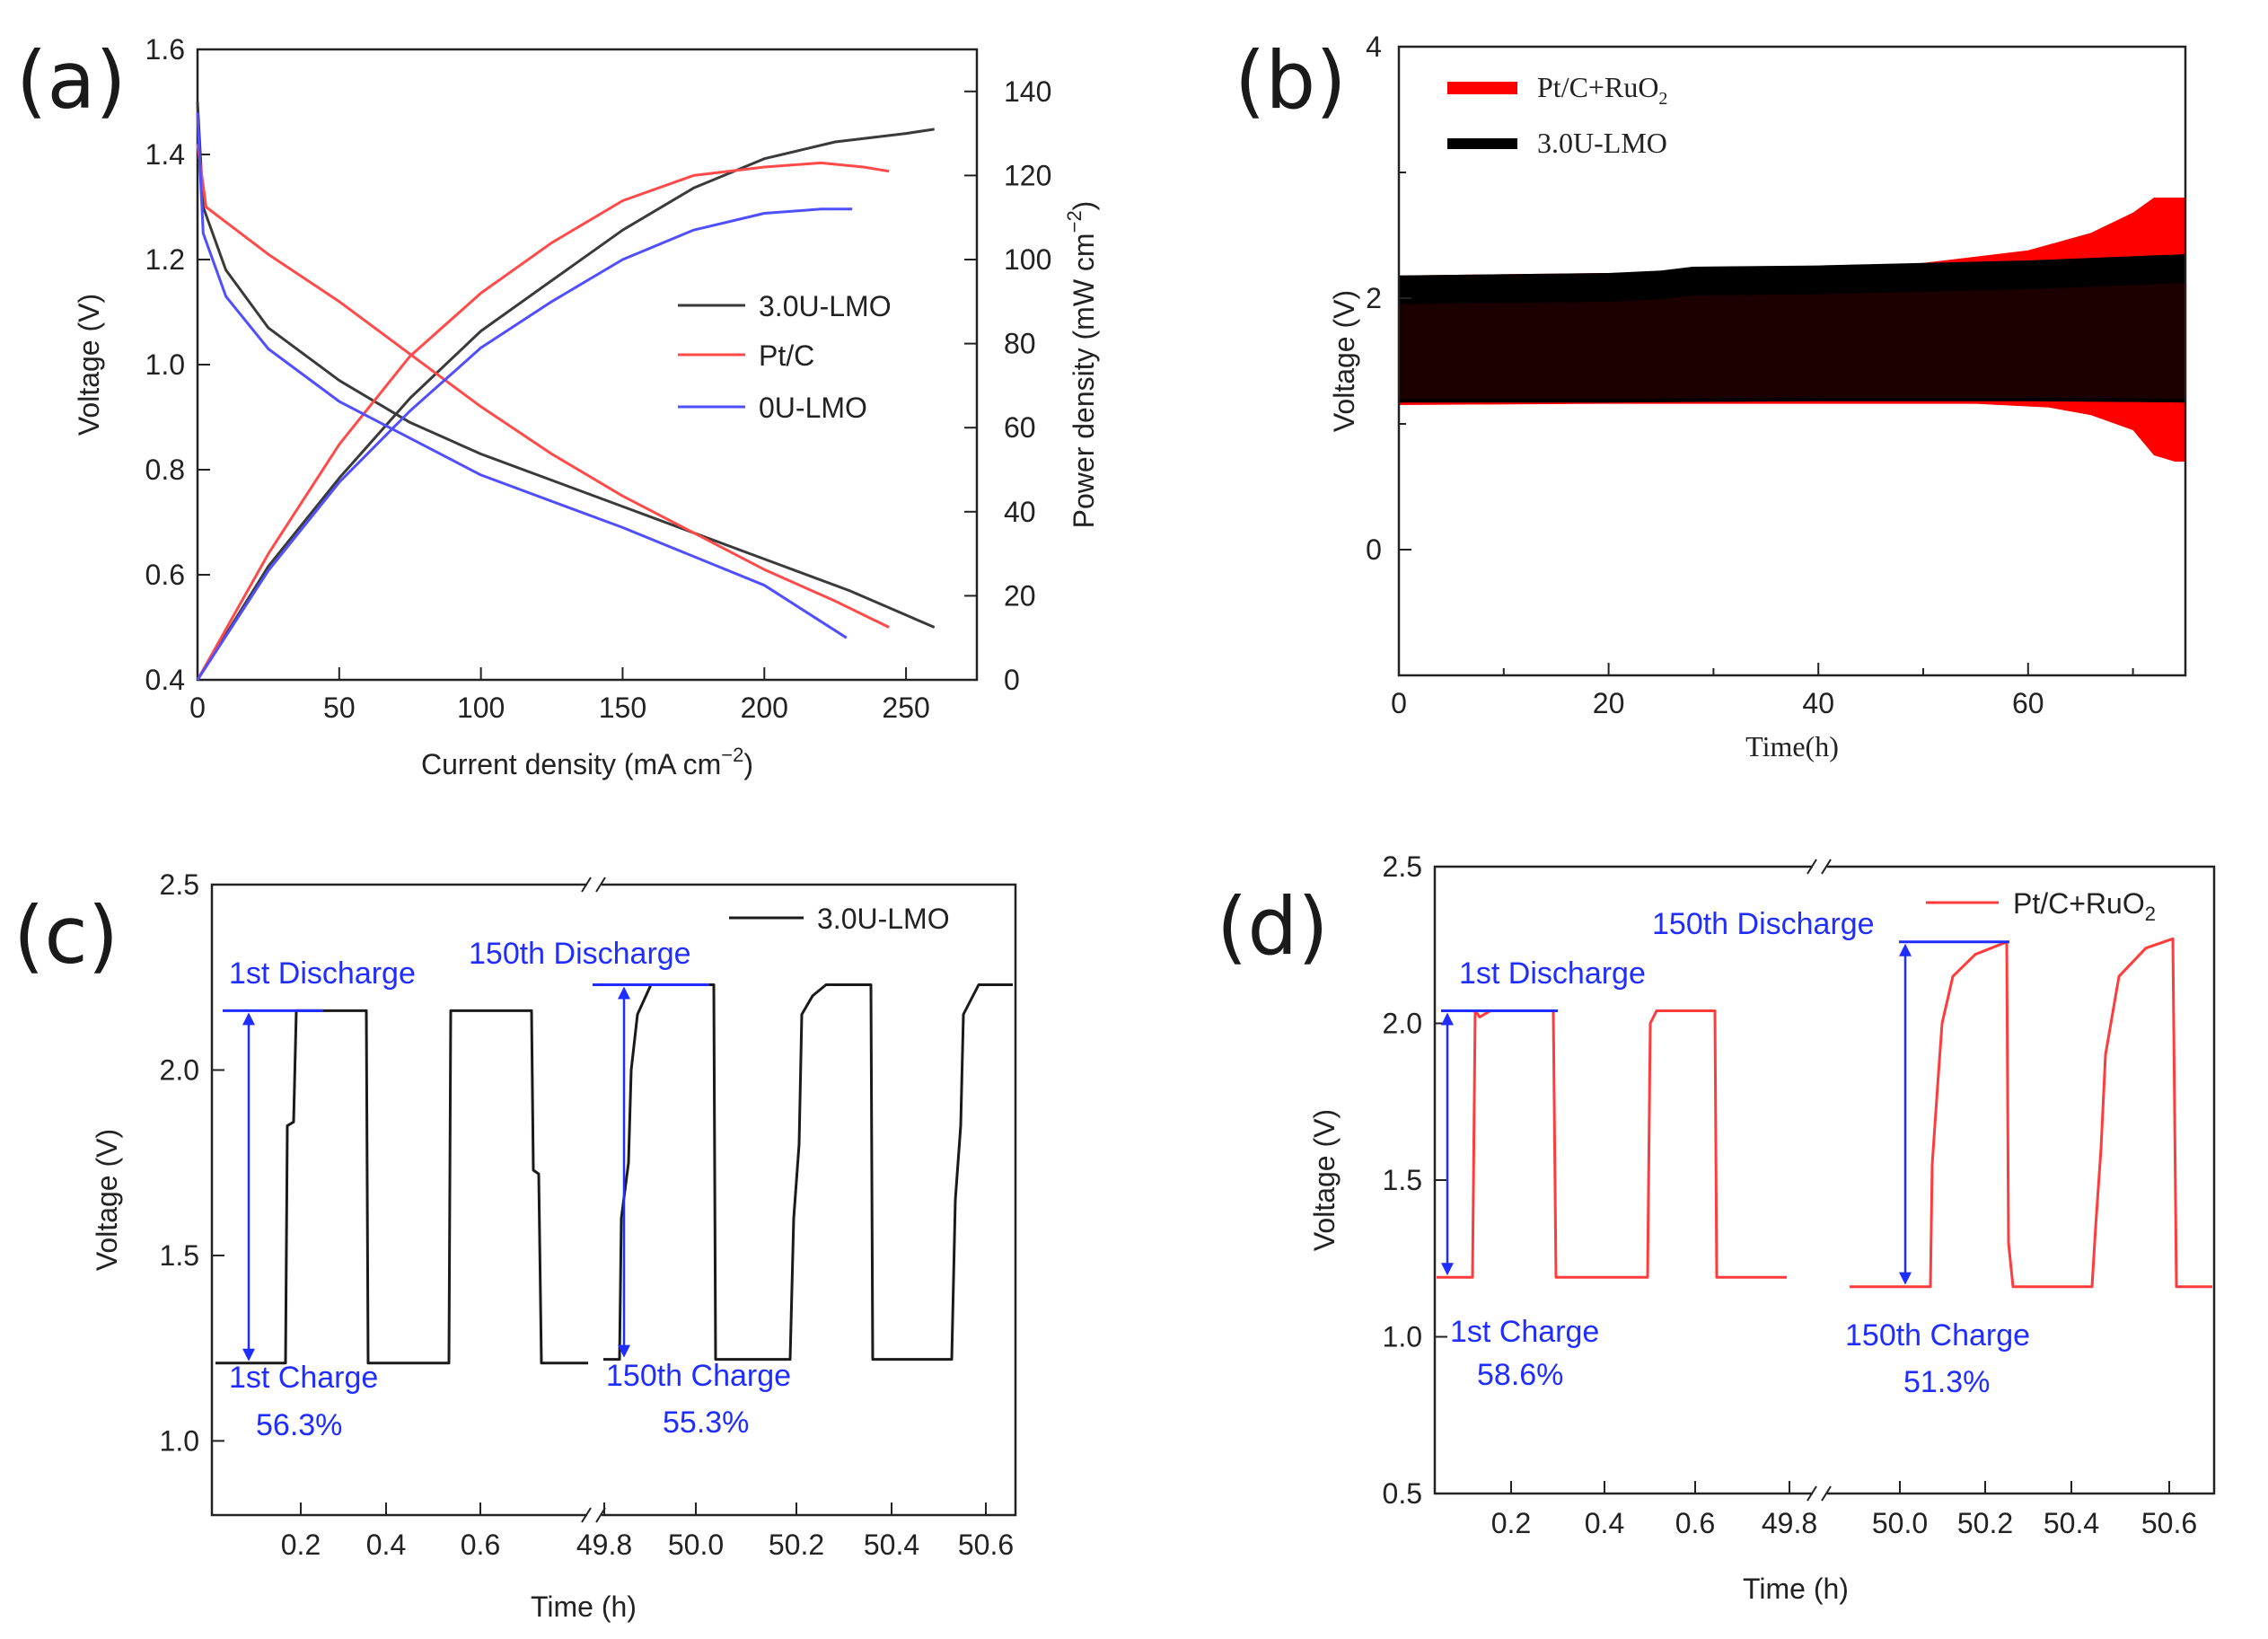  Describe the element at coordinates (1020, 595) in the screenshot. I see `y2-tick-label: 20` at that location.